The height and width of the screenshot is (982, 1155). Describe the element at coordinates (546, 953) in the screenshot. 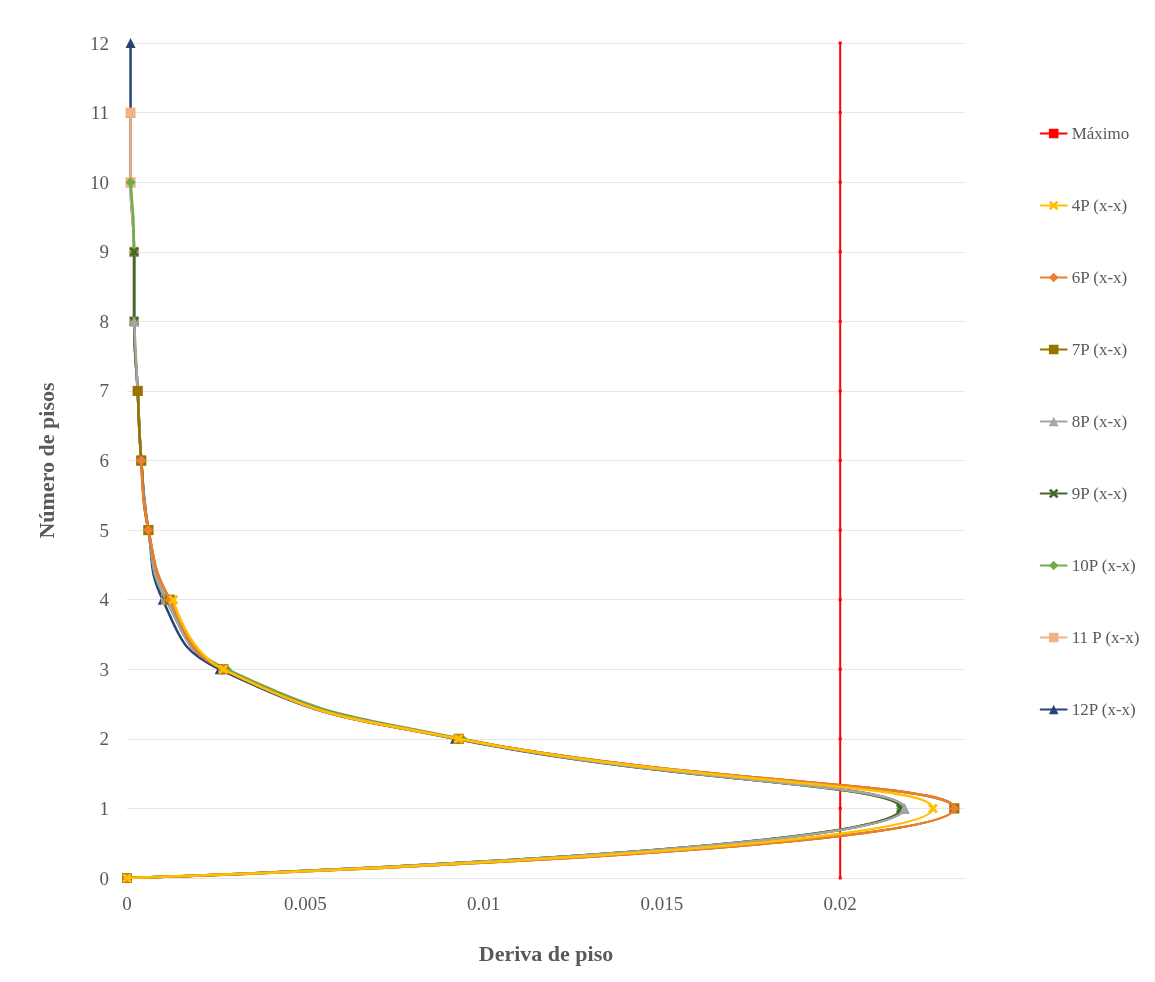

I see `x-axis-title: Deriva de piso` at that location.